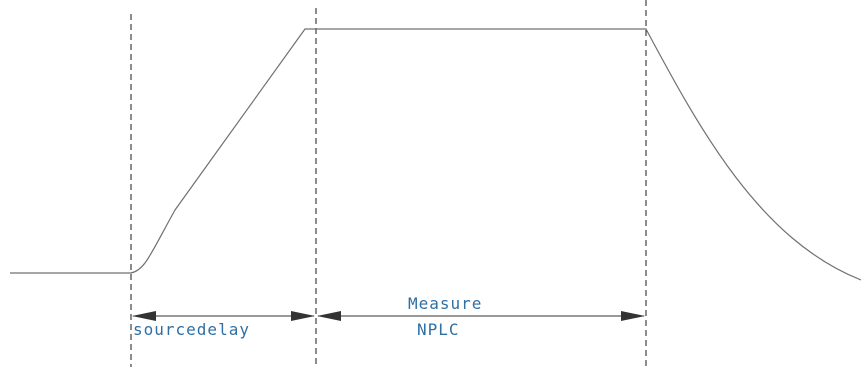 The width and height of the screenshot is (861, 367). I want to click on nplc-label: NPLC, so click(438, 329).